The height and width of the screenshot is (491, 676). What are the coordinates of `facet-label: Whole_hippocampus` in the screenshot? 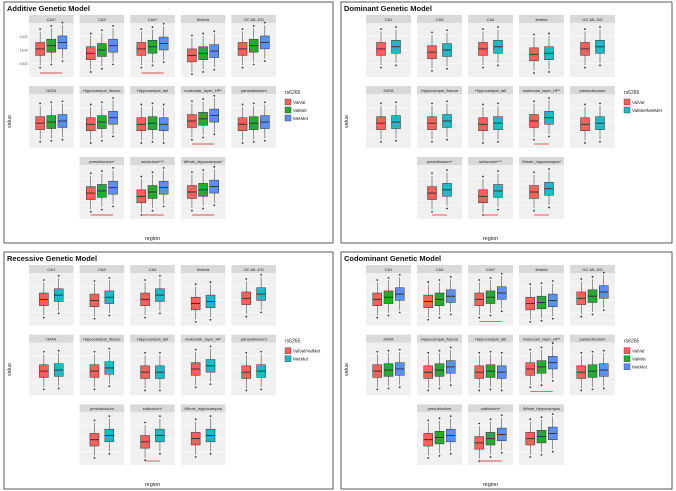 It's located at (541, 408).